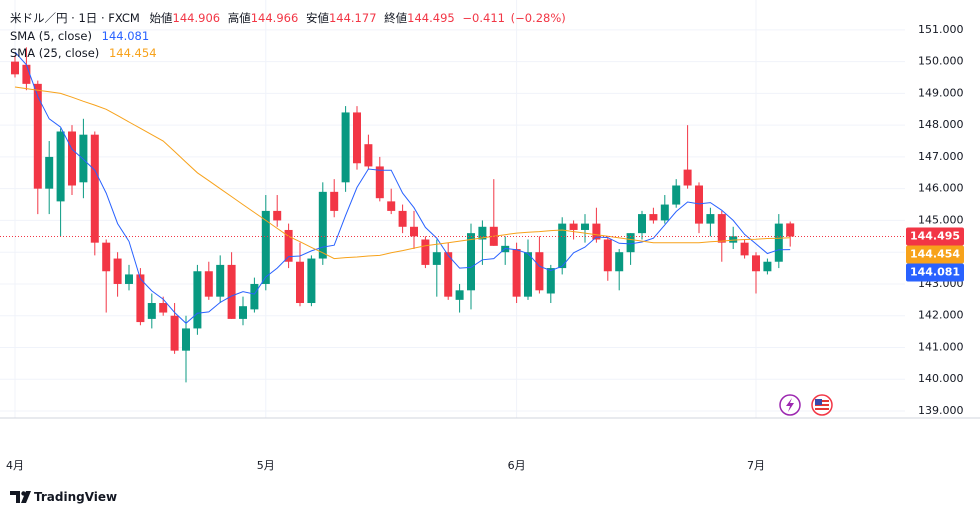 This screenshot has width=980, height=515. I want to click on y-tick-label: 139.000, so click(941, 410).